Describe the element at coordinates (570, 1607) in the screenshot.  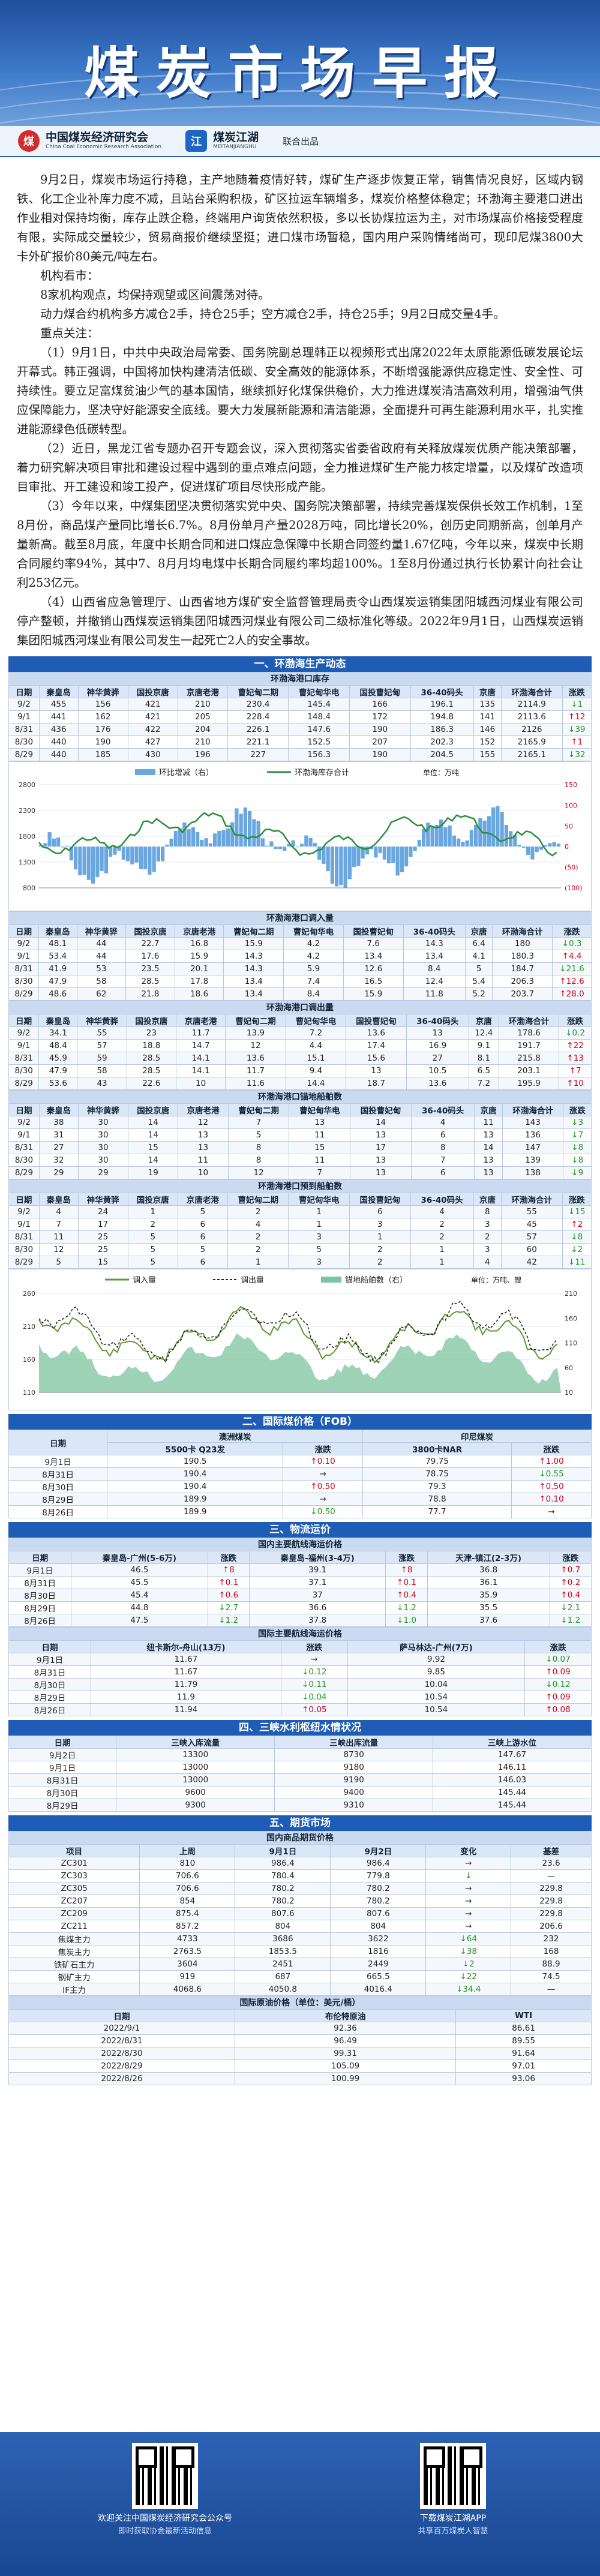
I see `table-cell: ↓2.1` at that location.